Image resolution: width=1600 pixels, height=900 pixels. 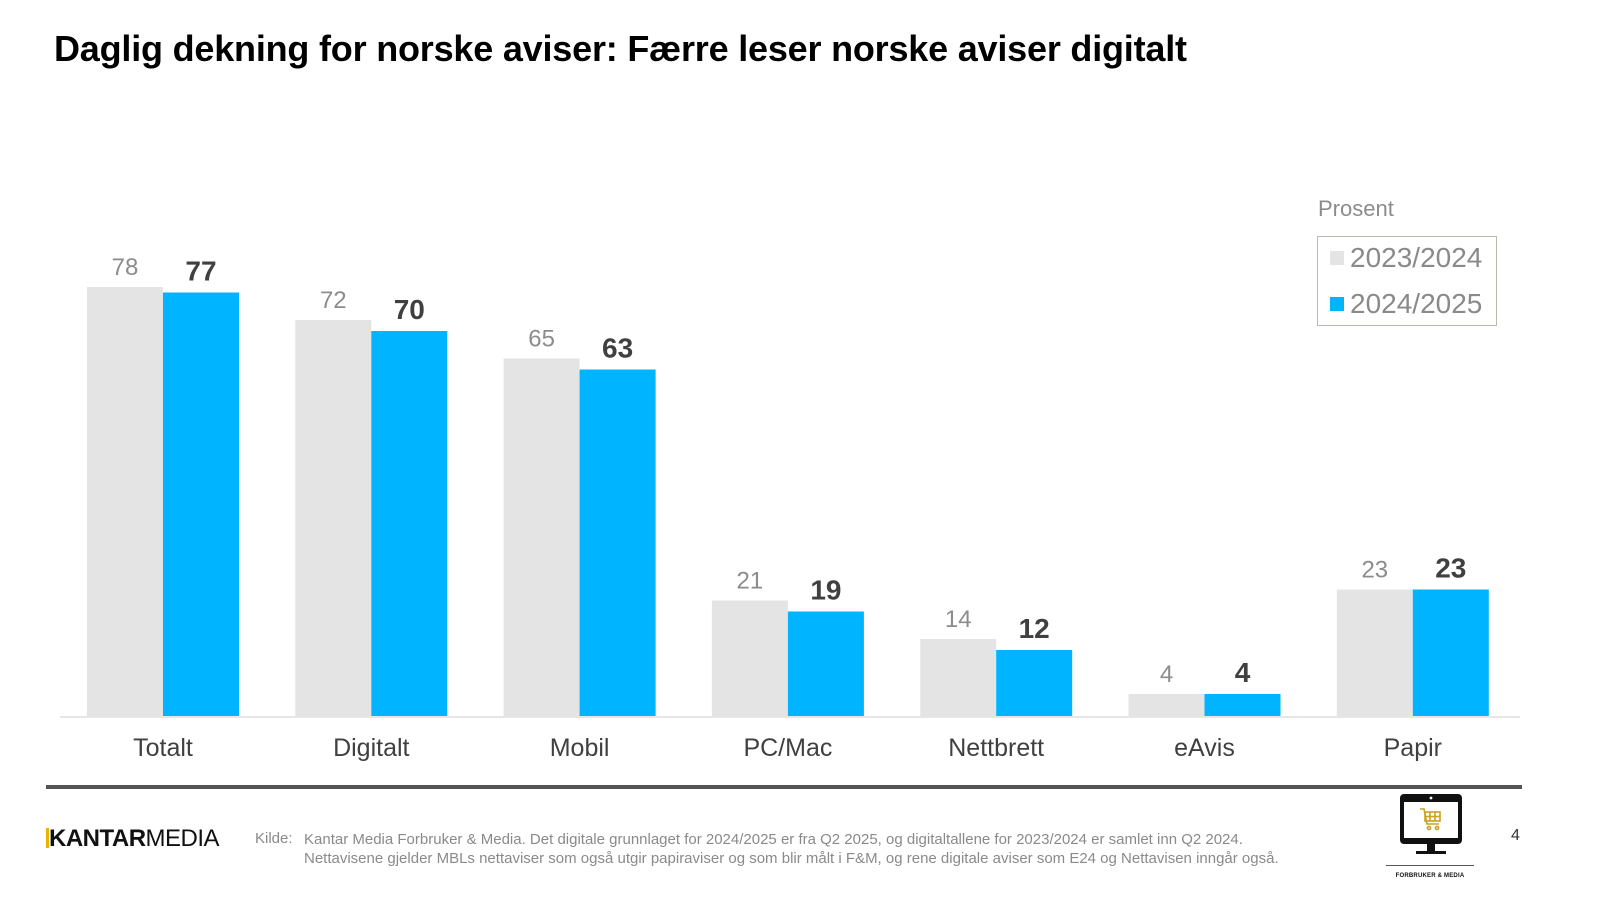 I want to click on x-tick-label: Papir, so click(x=1413, y=748).